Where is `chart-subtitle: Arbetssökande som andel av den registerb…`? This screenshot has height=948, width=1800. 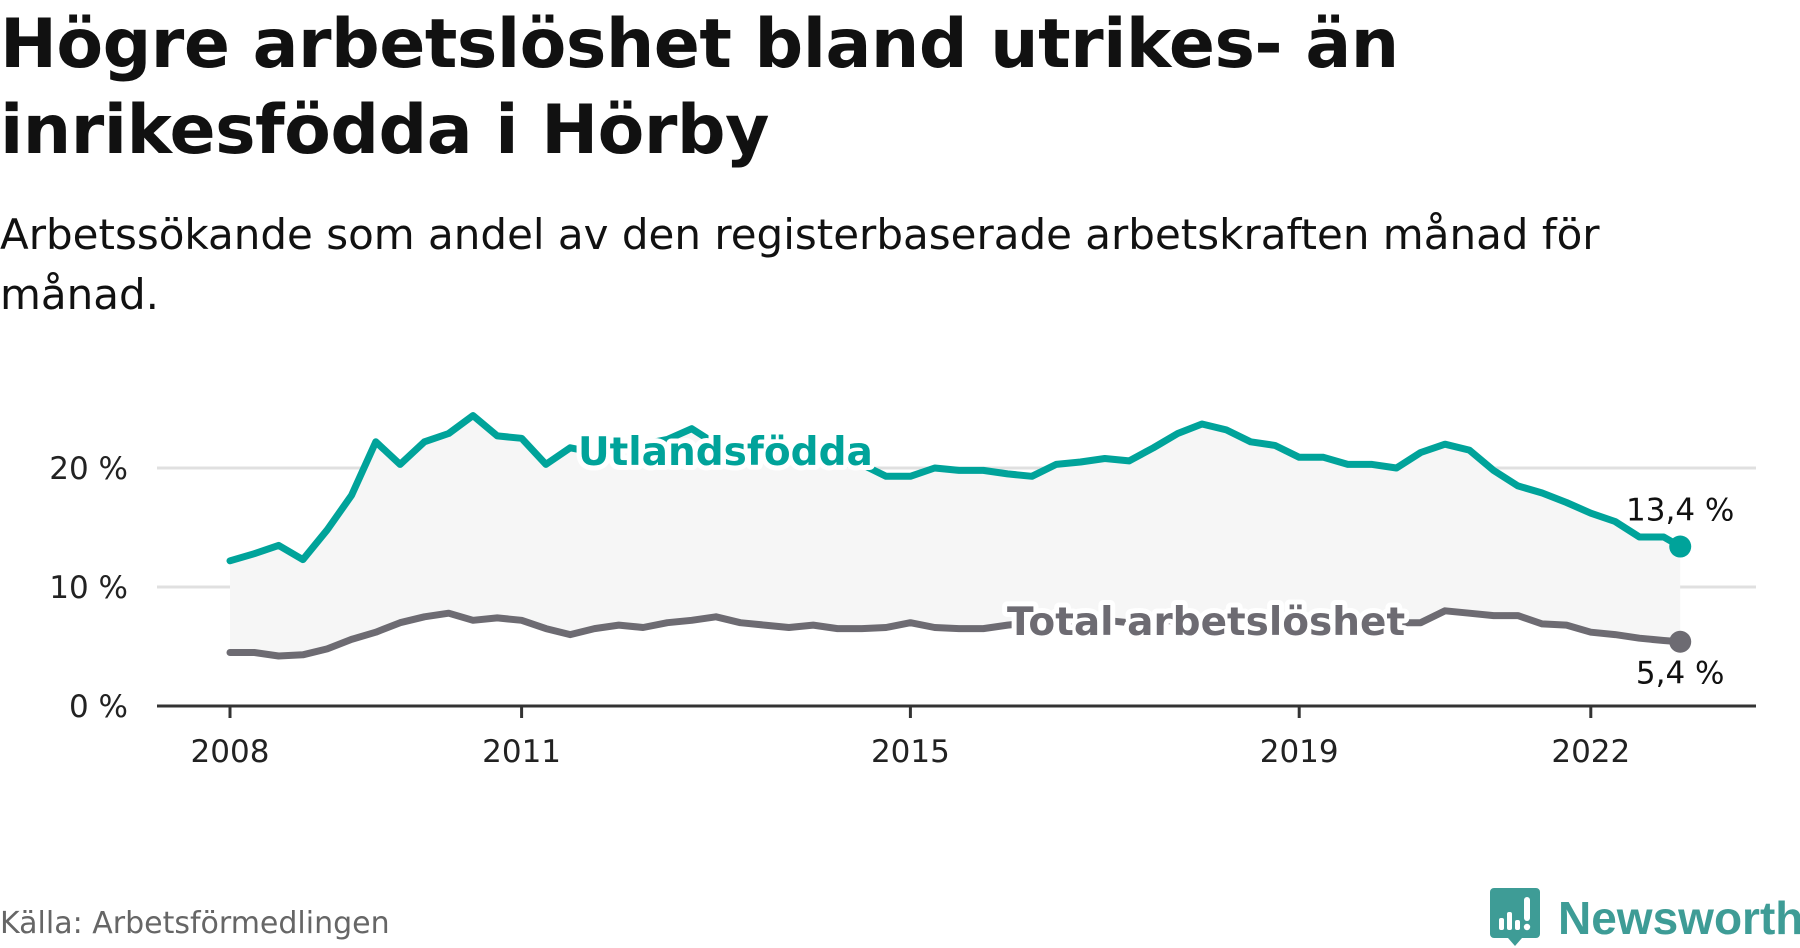
chart-subtitle: Arbetssökande som andel av den registerb… is located at coordinates (800, 264).